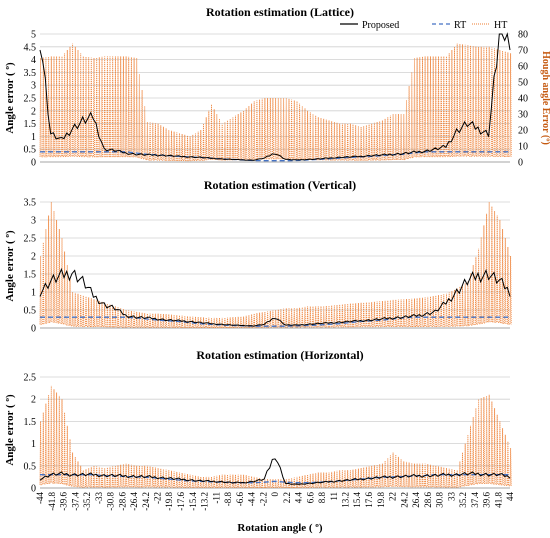  Describe the element at coordinates (416, 500) in the screenshot. I see `x-tick-label: 26.4` at that location.